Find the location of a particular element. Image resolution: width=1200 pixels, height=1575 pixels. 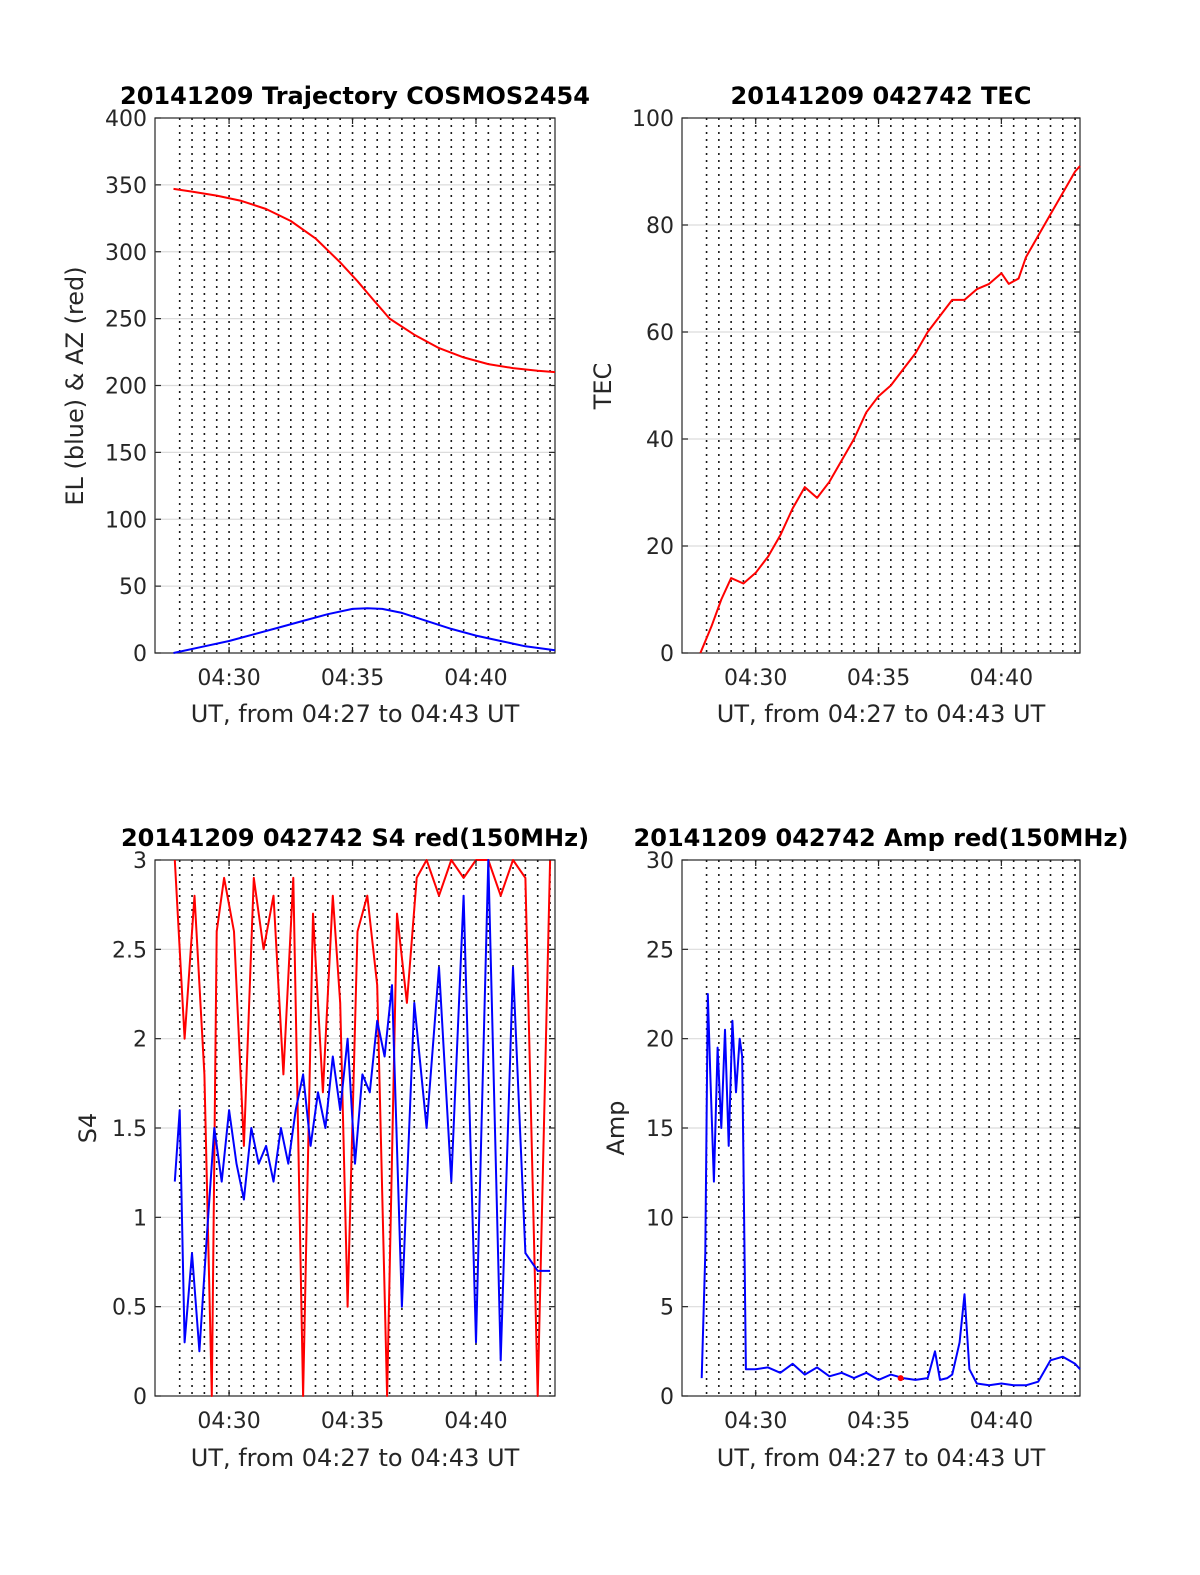

chart-title-amp: 20141209 042742 Amp red(150MHz) is located at coordinates (881, 838).